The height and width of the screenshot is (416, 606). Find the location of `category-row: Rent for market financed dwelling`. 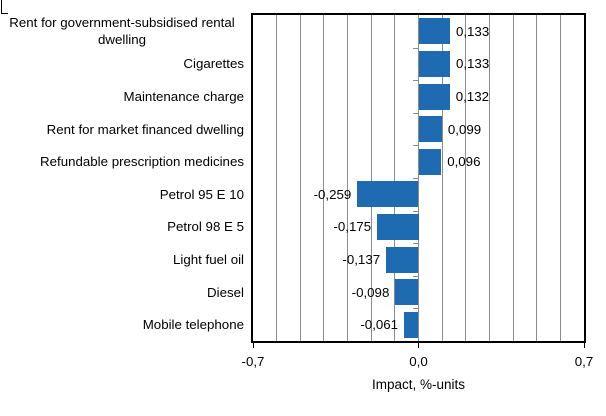

category-row: Rent for market financed dwelling is located at coordinates (122, 129).